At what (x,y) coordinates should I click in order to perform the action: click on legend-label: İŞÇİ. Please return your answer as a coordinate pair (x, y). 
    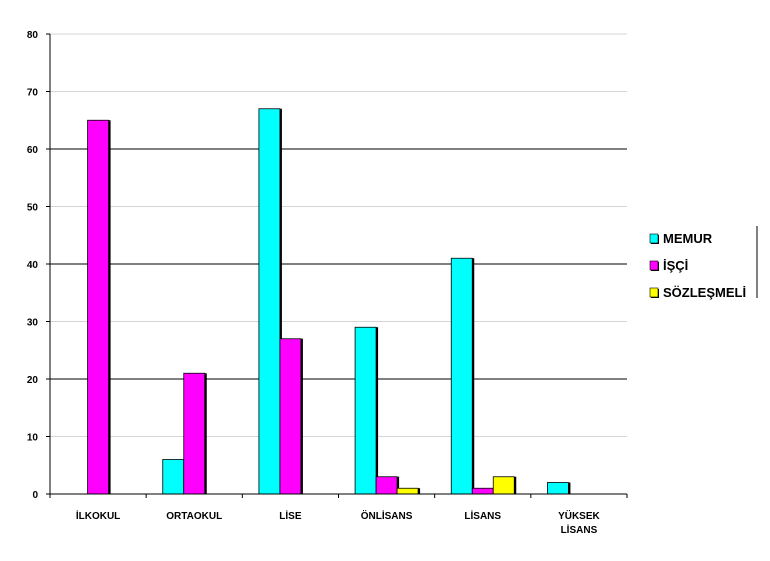
    Looking at the image, I should click on (675, 265).